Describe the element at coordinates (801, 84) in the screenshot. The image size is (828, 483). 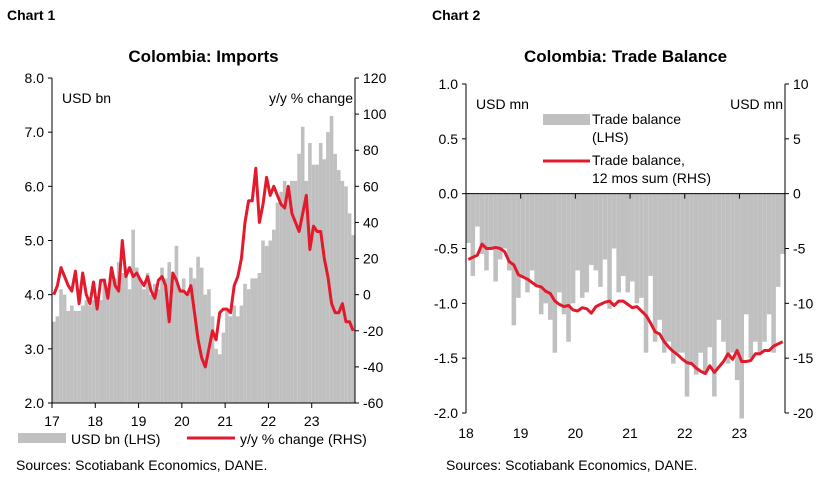
I see `right-tick-label: 10` at that location.